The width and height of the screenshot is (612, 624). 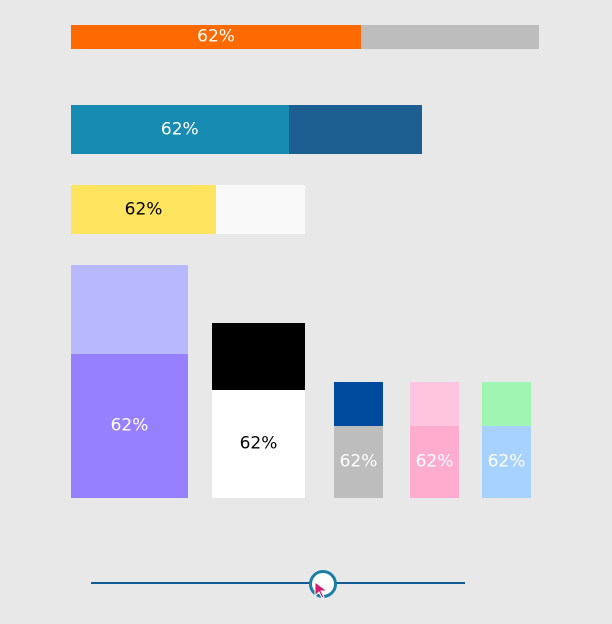 I want to click on progress-bar-blue-gray: 62%, so click(x=358, y=440).